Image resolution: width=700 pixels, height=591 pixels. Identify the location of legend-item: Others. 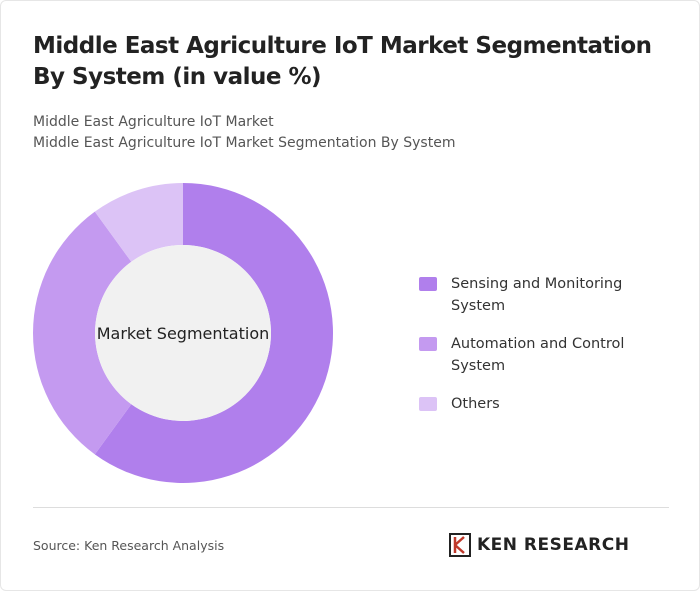
(549, 404).